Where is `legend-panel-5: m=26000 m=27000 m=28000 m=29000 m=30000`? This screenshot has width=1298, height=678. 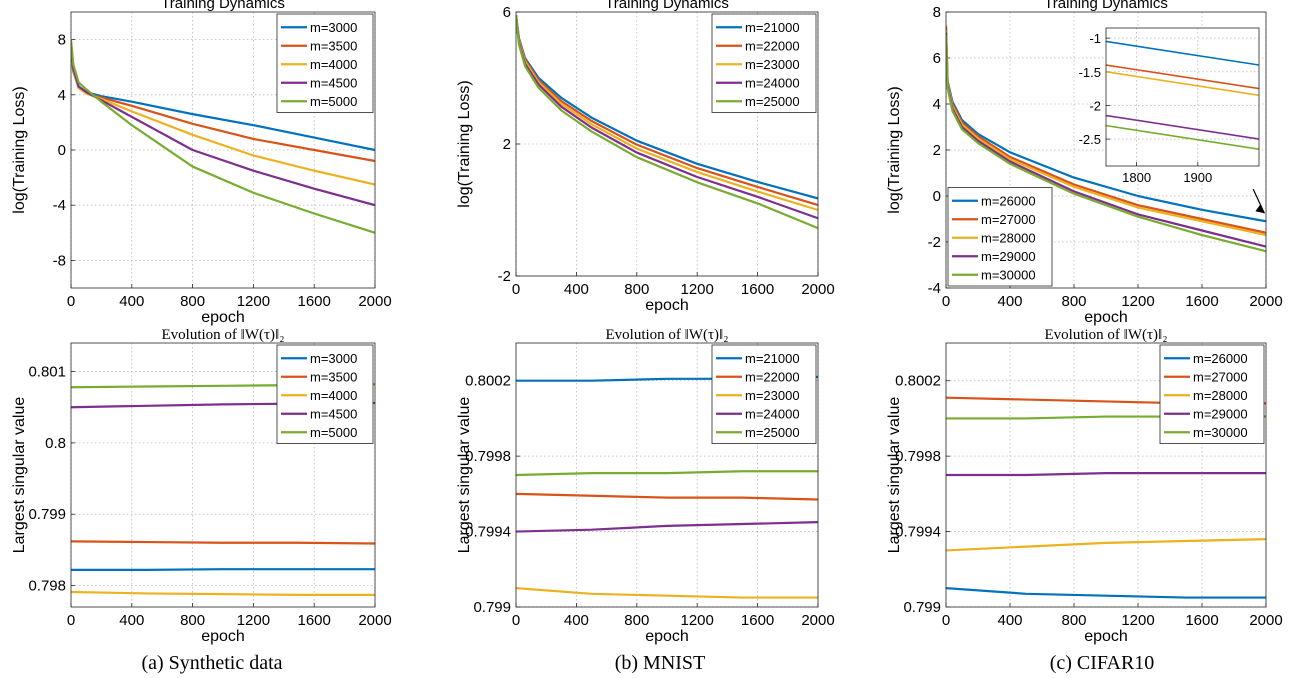 legend-panel-5: m=26000 m=27000 m=28000 m=29000 m=30000 is located at coordinates (1212, 394).